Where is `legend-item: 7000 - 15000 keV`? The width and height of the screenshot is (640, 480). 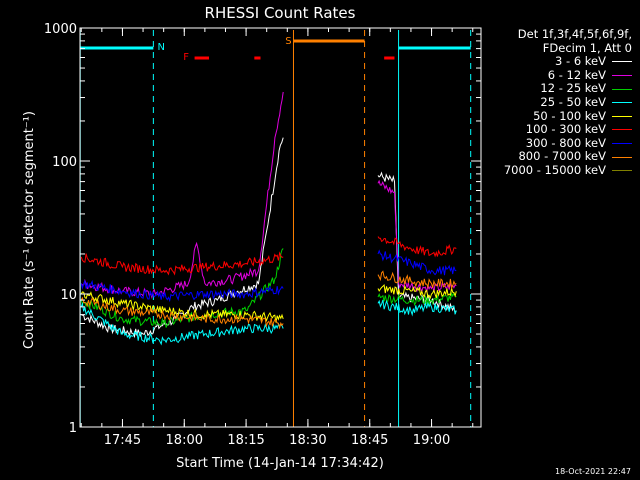 legend-item: 7000 - 15000 keV is located at coordinates (559, 170).